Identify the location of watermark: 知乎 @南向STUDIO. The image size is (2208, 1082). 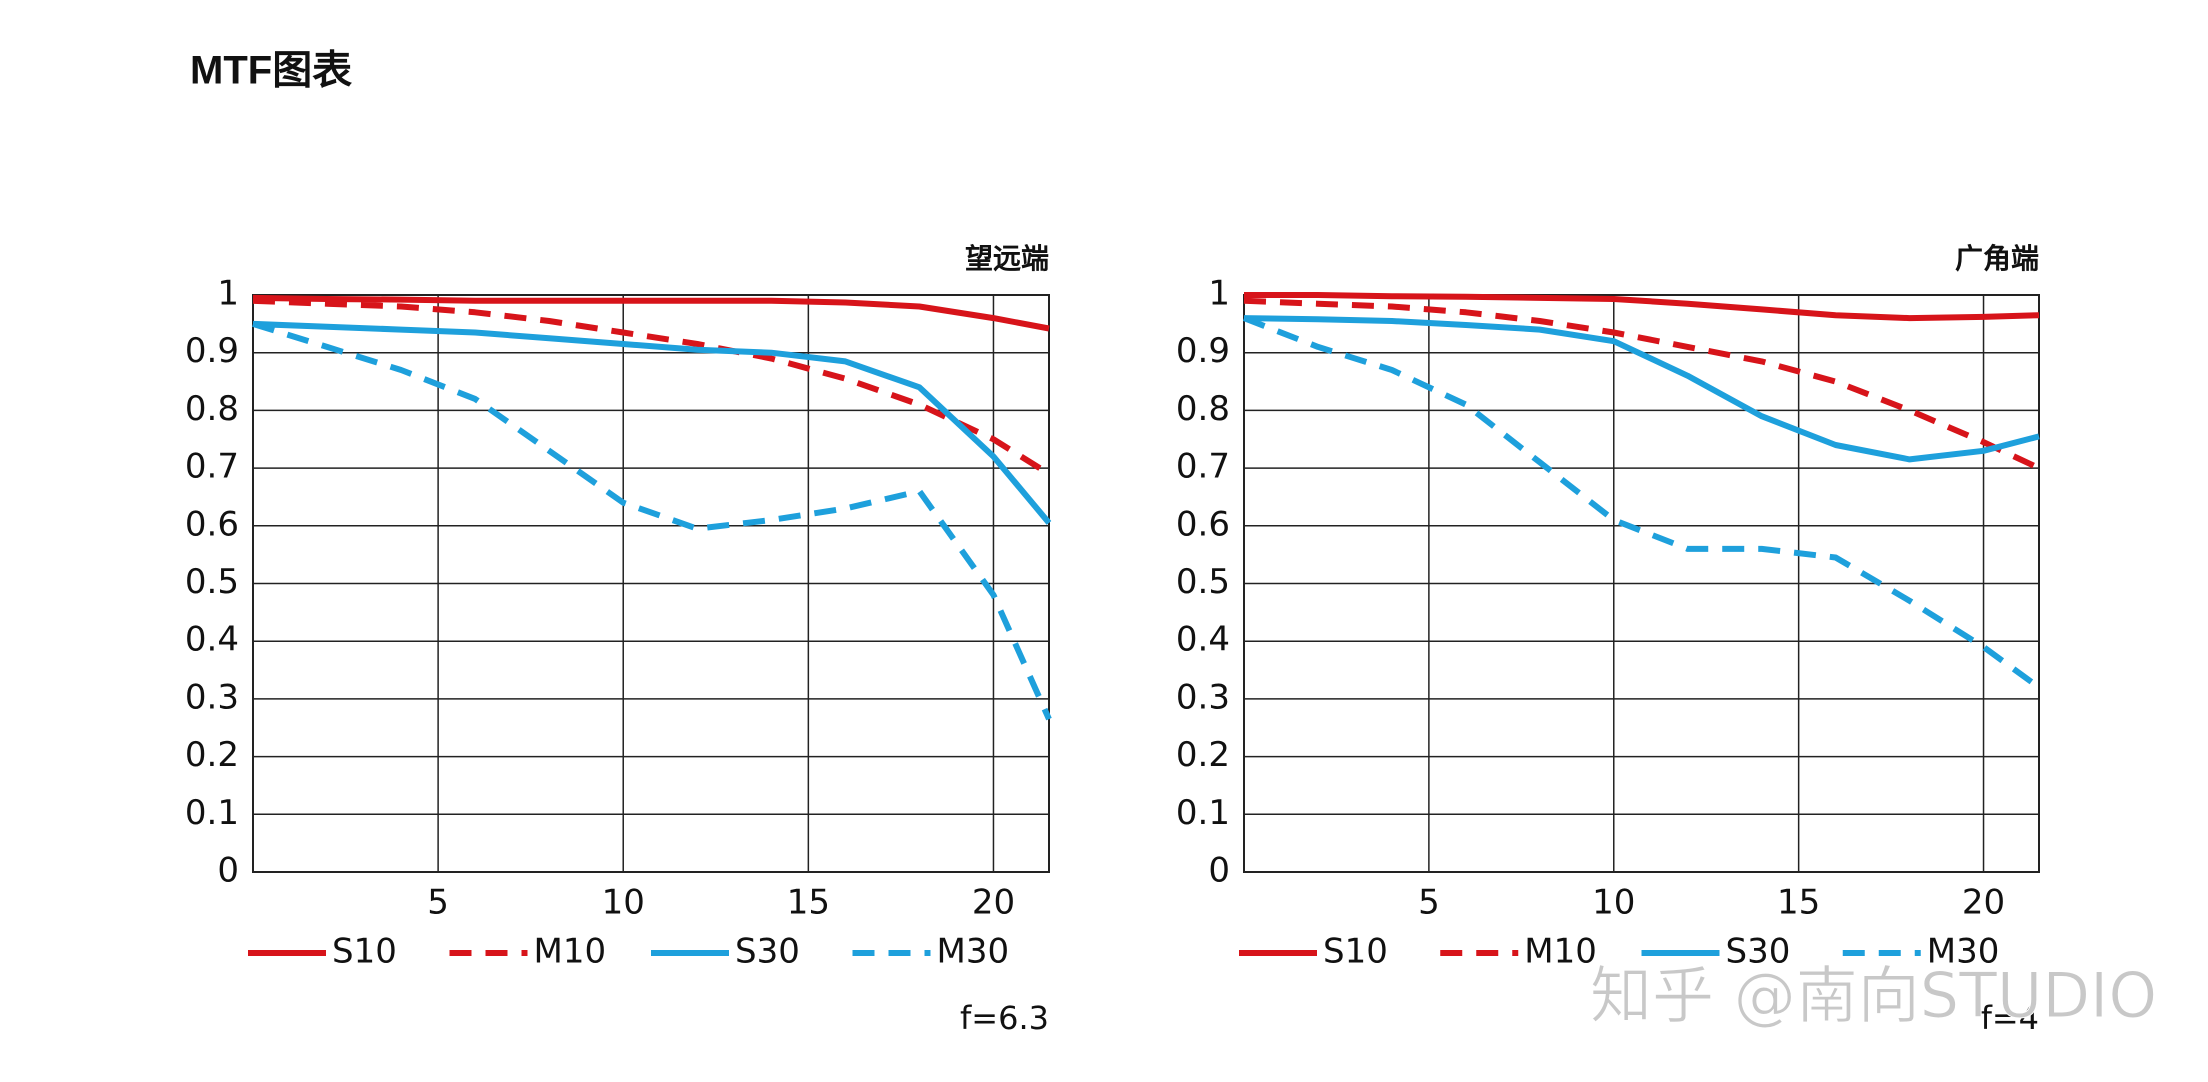
(1873, 995).